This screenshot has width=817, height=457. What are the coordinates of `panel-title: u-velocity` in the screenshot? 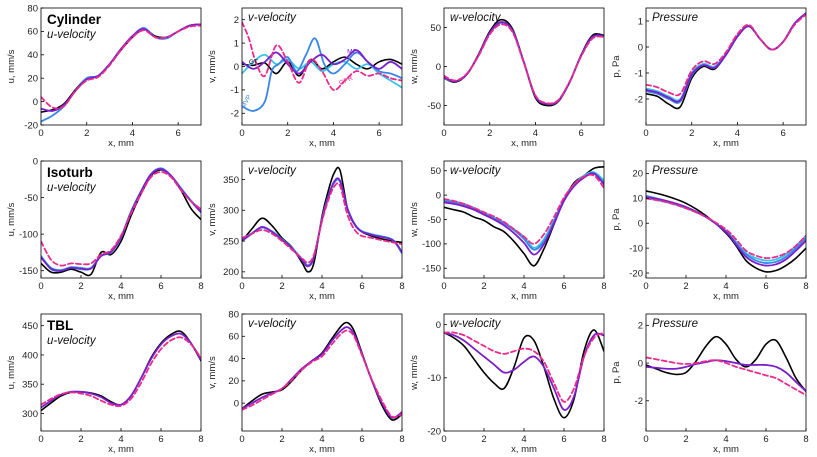 It's located at (72, 35).